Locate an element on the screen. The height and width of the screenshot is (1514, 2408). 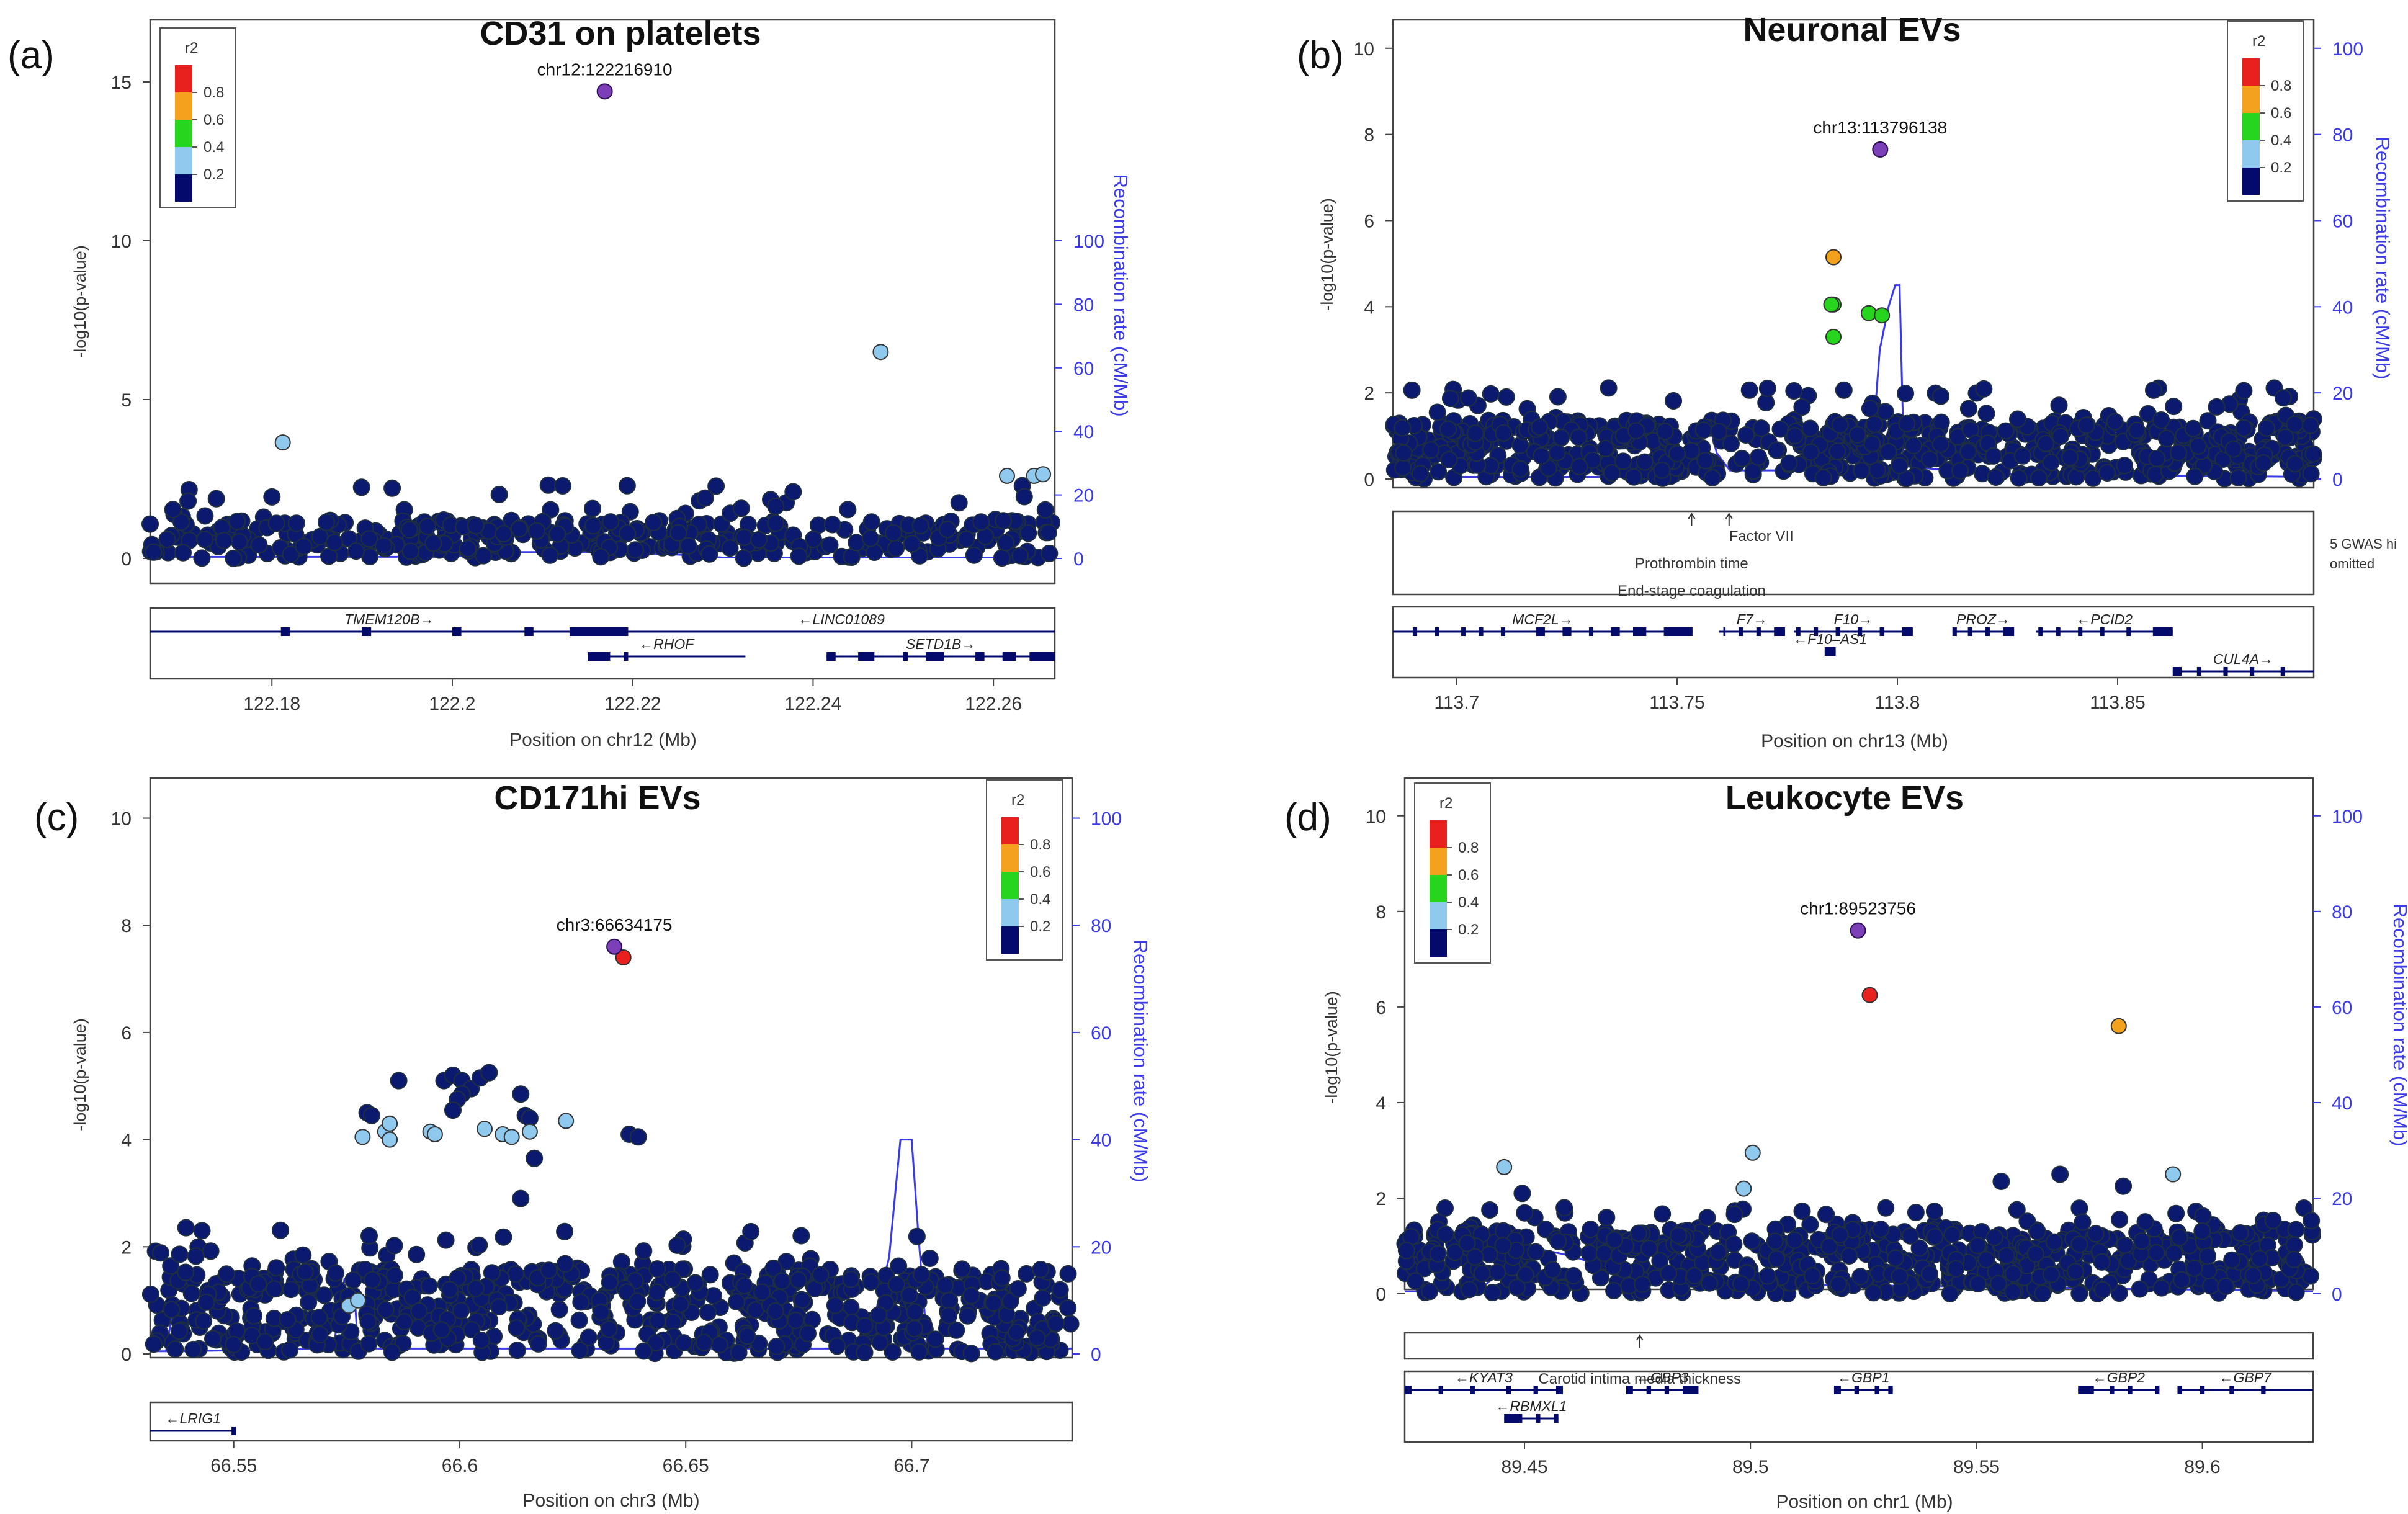
lead-snp-label: chr13:113796138 is located at coordinates (1880, 127).